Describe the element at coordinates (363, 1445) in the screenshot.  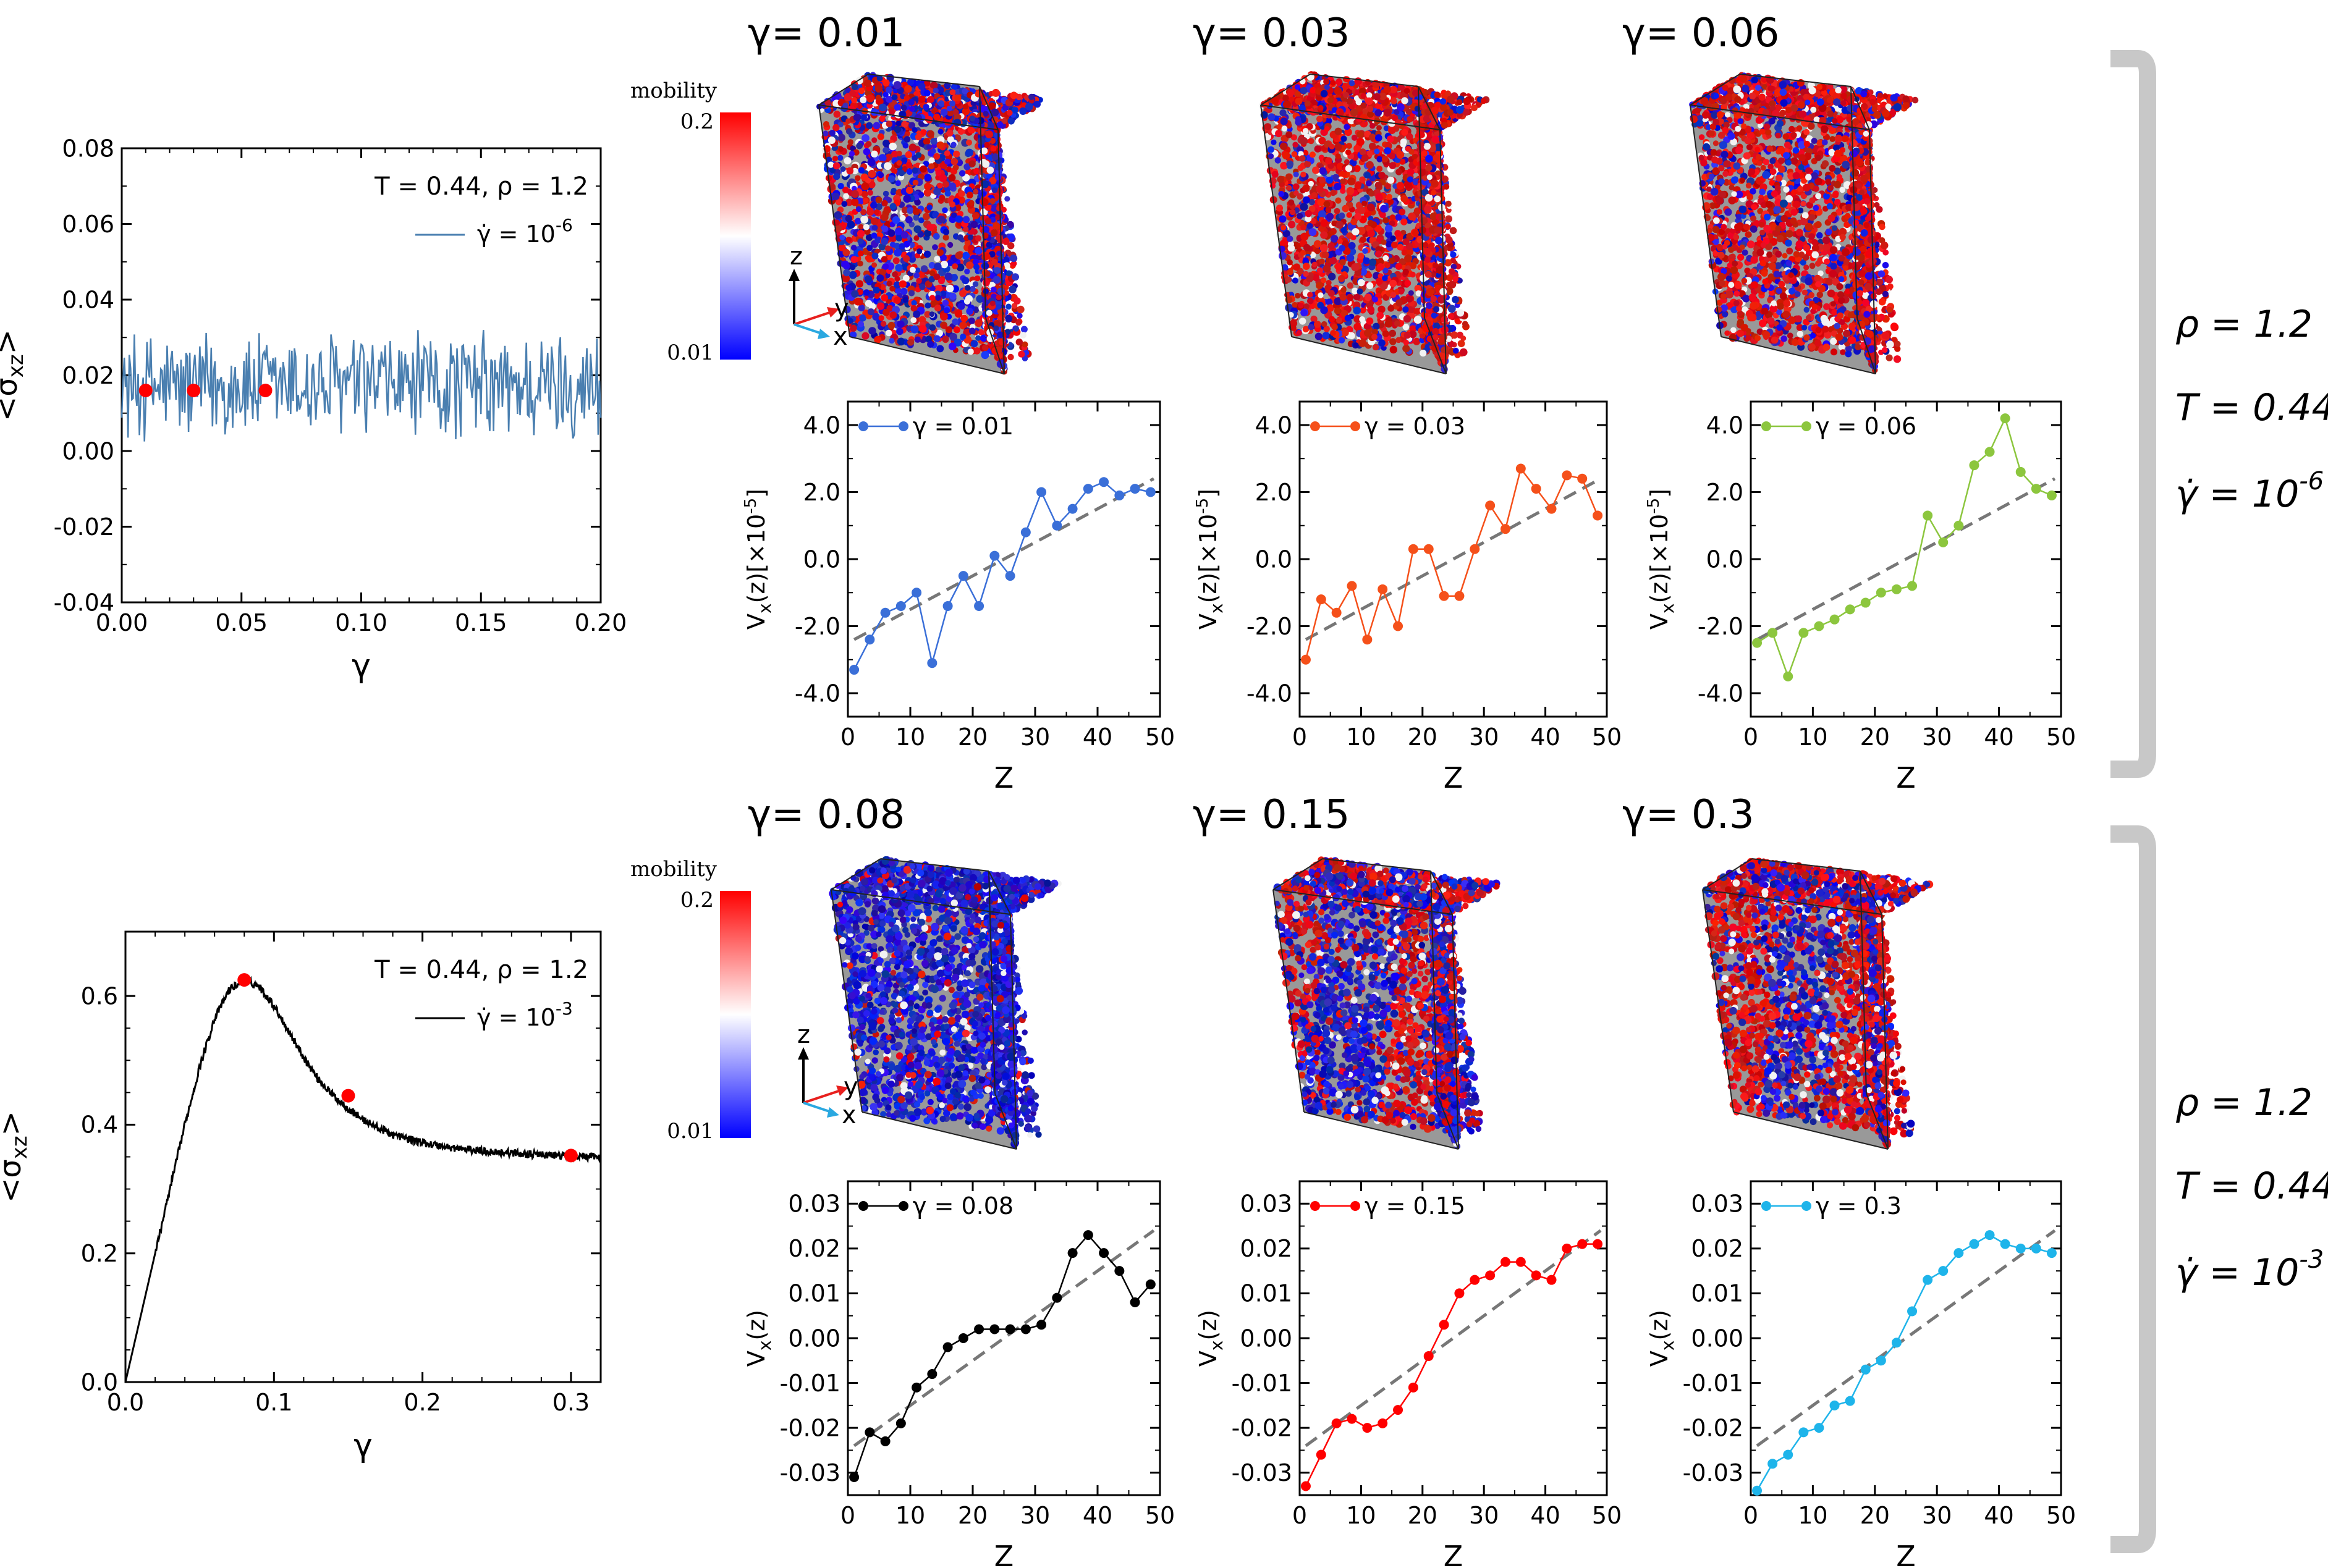
I see `x-axis-label: γ` at that location.